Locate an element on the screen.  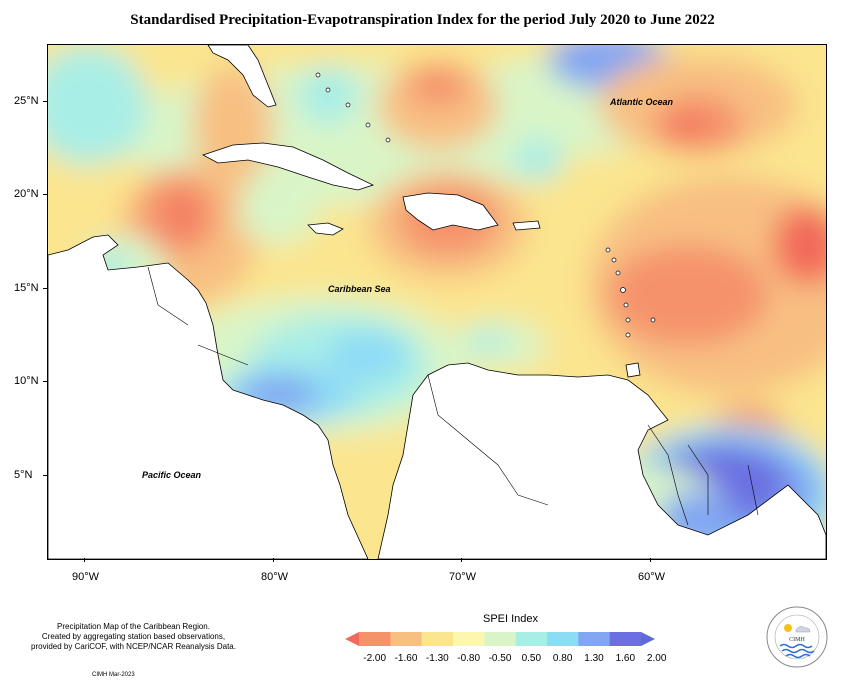
legend-value: -1.30 is located at coordinates (437, 658).